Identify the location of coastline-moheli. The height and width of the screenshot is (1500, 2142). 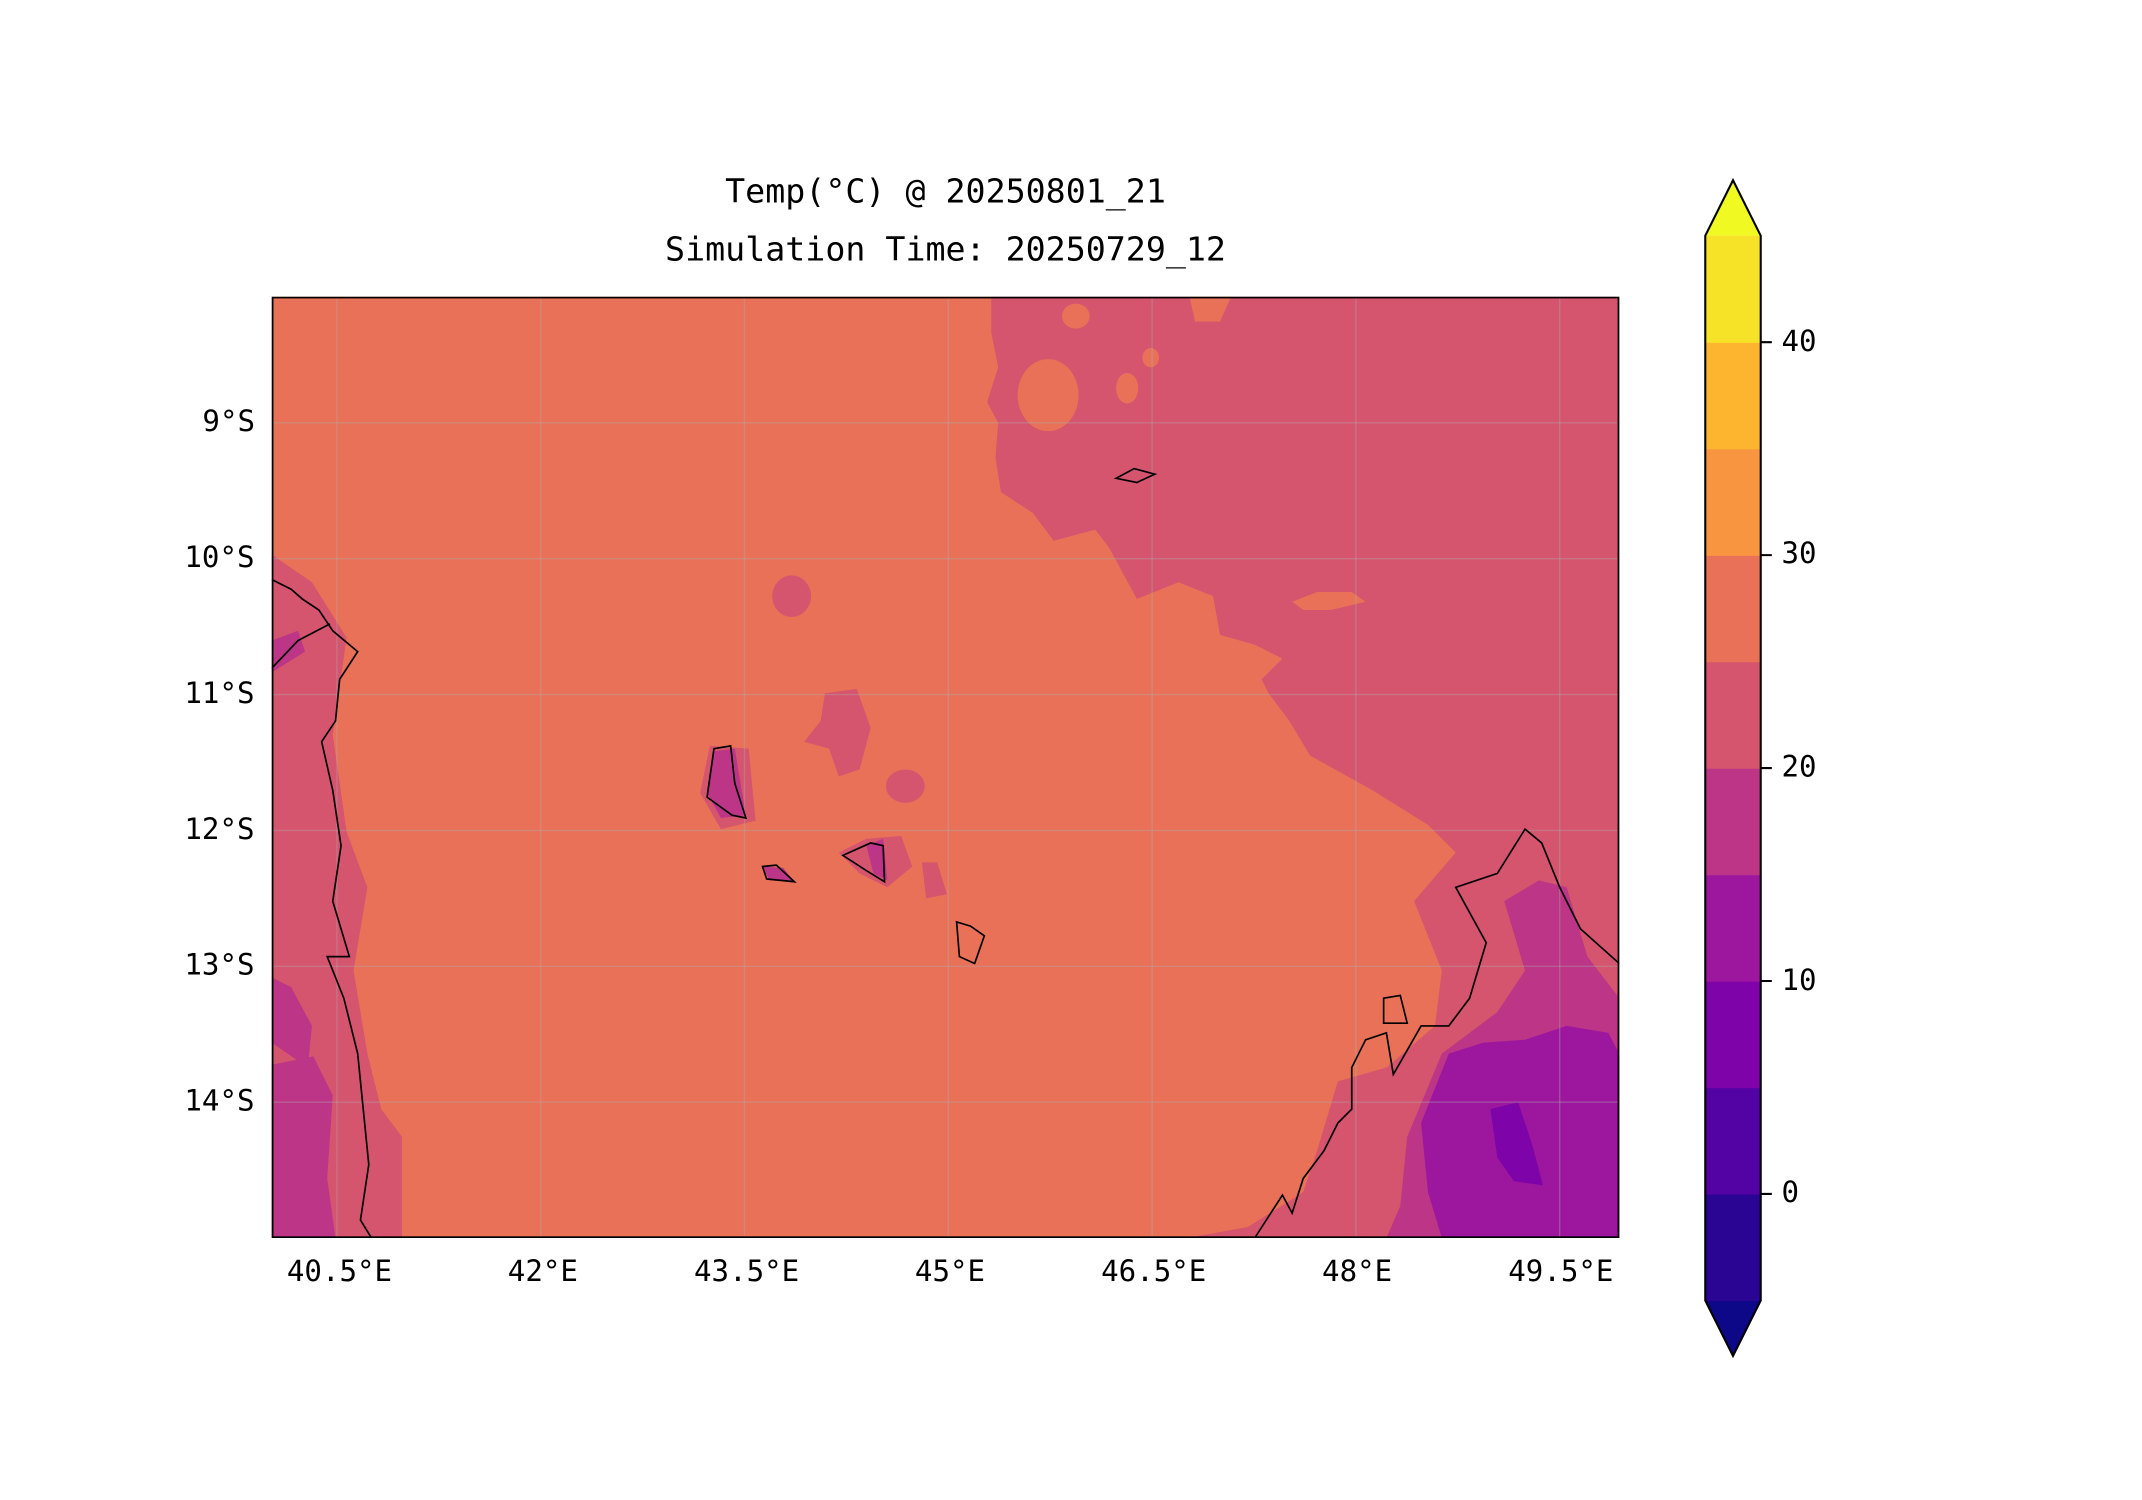
(779, 873).